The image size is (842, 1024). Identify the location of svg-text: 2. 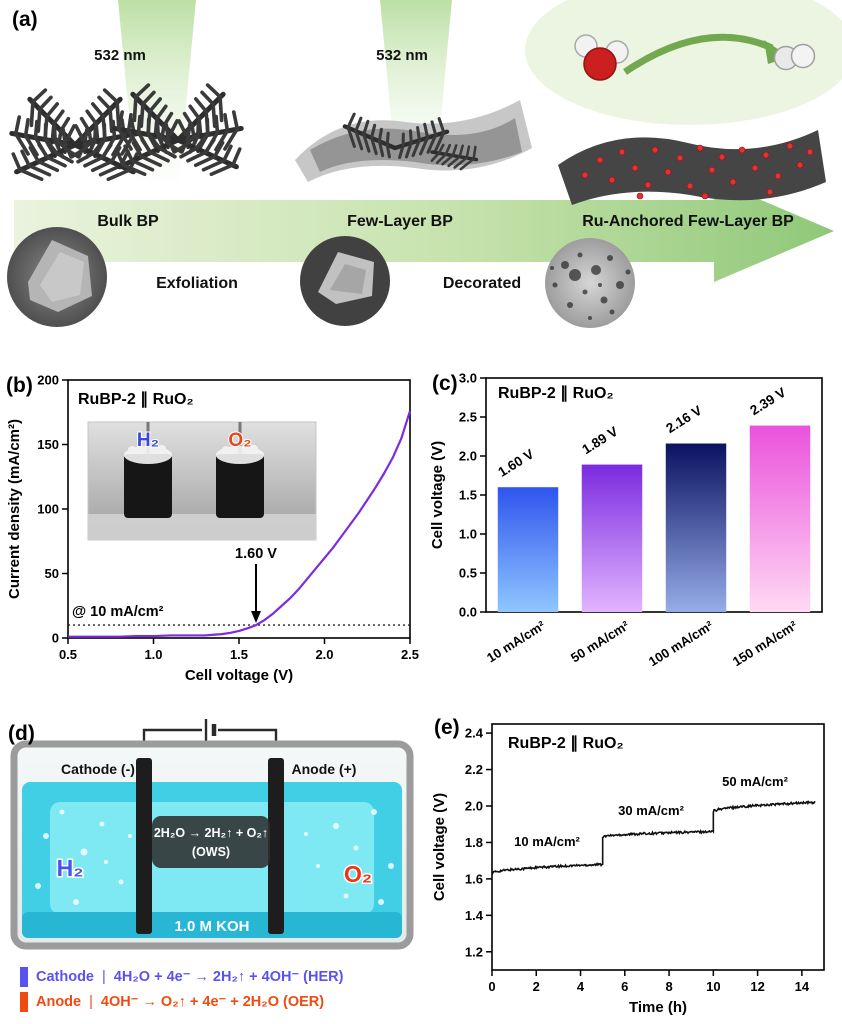
(536, 986).